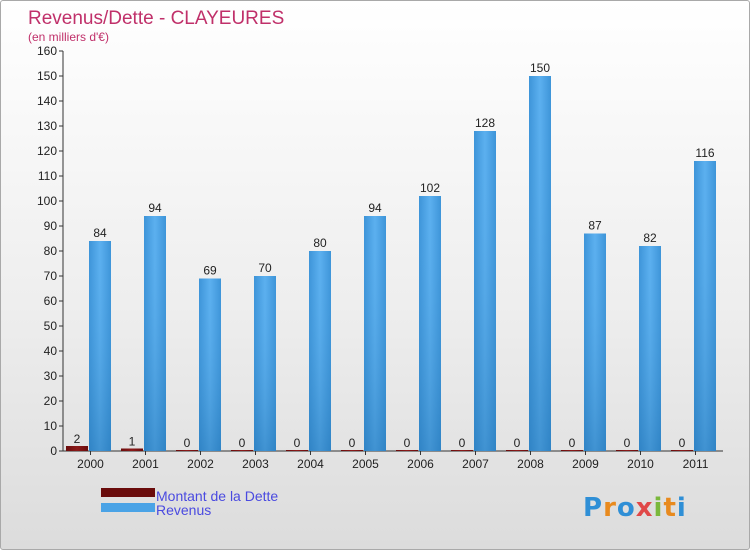  What do you see at coordinates (51, 301) in the screenshot?
I see `y-tick-label: 60` at bounding box center [51, 301].